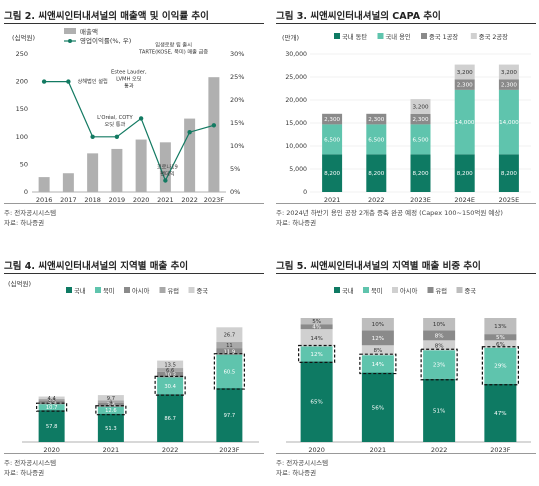  Describe the element at coordinates (129, 85) in the screenshot. I see `annotation-text: 통과` at that location.